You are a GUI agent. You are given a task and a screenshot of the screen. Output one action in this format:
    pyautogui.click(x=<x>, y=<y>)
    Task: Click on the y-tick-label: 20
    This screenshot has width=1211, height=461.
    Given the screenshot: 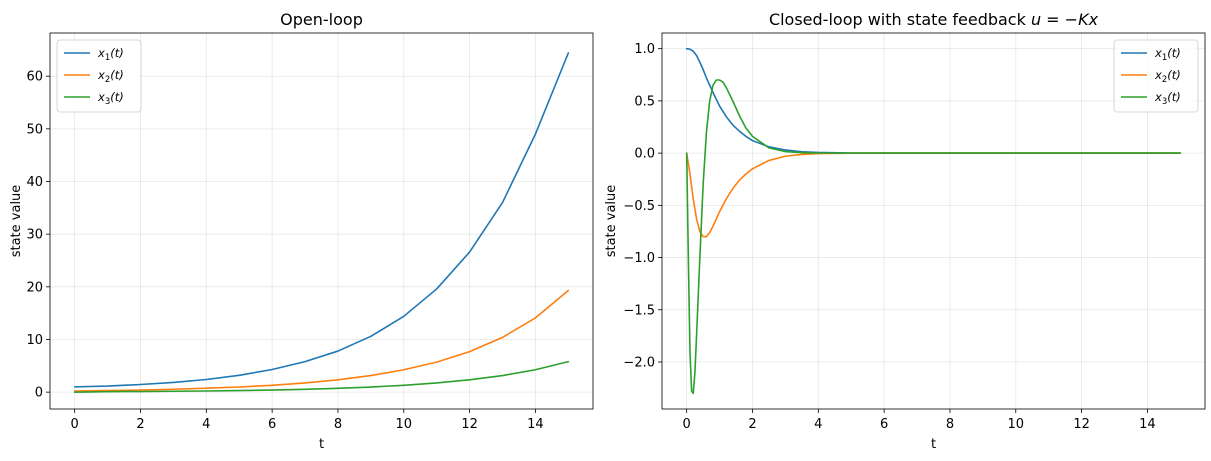 What is the action you would take?
    pyautogui.click(x=34, y=287)
    